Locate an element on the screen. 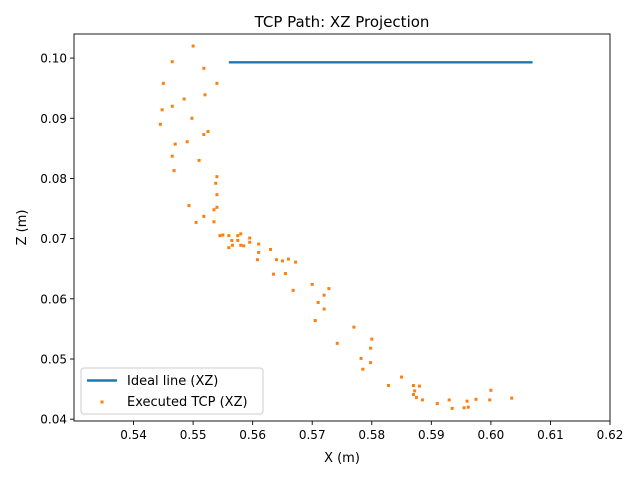  y-tick-label: 0.09 is located at coordinates (53, 119).